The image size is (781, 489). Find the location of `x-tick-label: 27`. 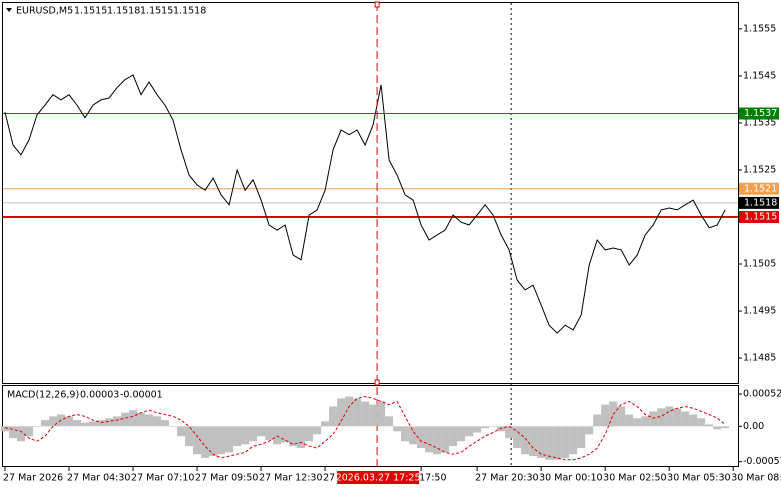

x-tick-label: 27 is located at coordinates (329, 478).